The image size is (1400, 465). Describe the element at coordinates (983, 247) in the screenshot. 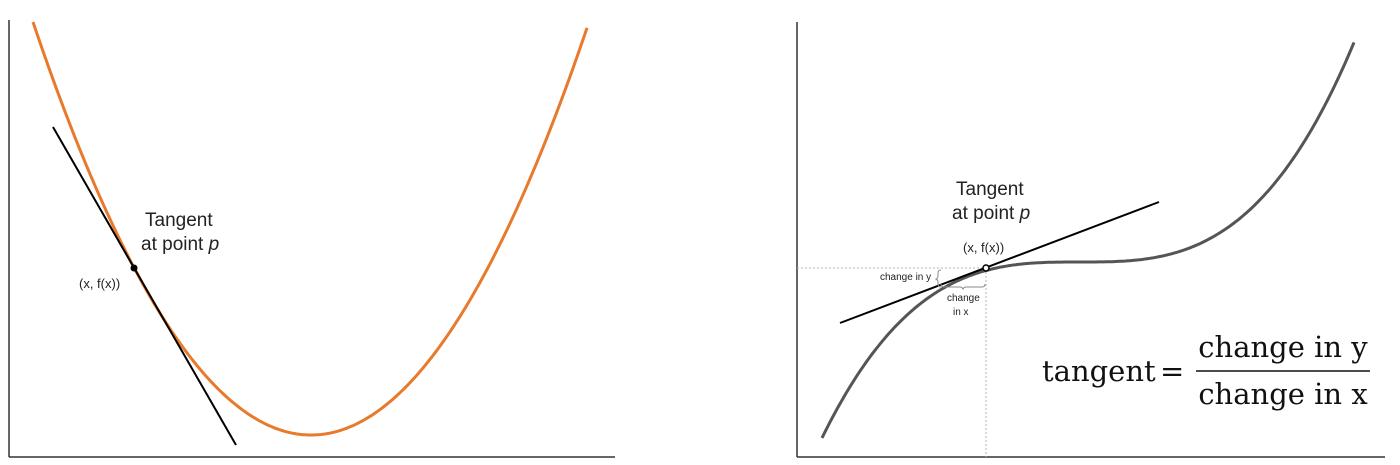

I see `right-point-label: (x, f(x))` at that location.